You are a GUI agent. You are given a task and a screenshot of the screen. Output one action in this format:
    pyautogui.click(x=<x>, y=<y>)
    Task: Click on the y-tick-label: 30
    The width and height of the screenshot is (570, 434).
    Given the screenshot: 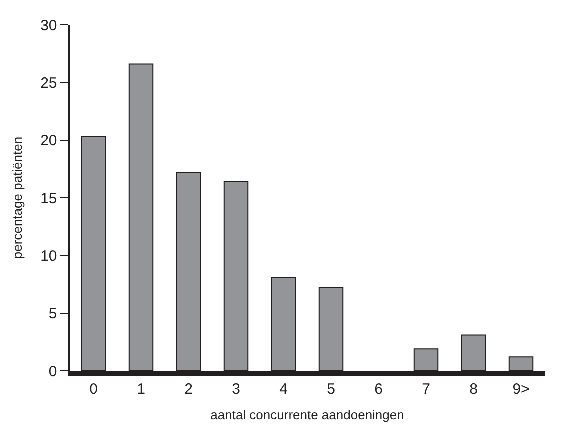 What is the action you would take?
    pyautogui.click(x=49, y=25)
    